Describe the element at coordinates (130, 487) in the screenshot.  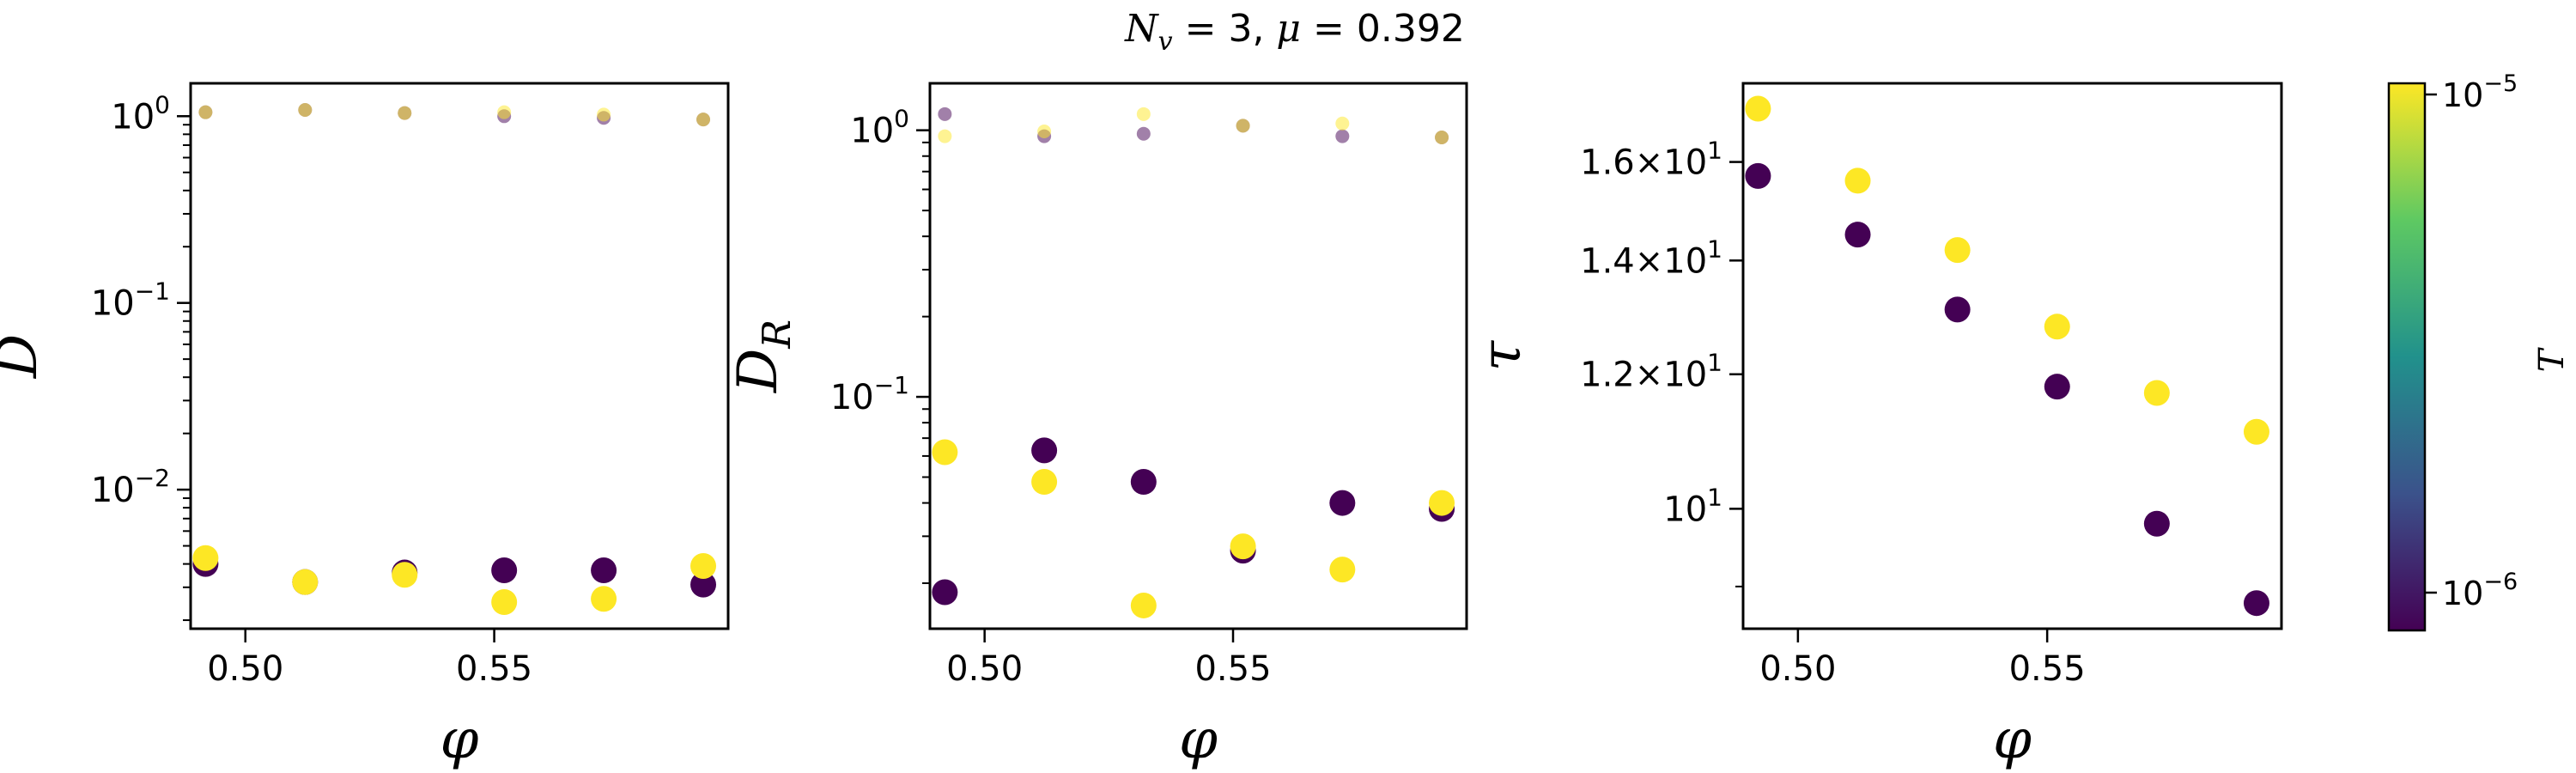
I see `y-tick-label: 10−2​` at that location.